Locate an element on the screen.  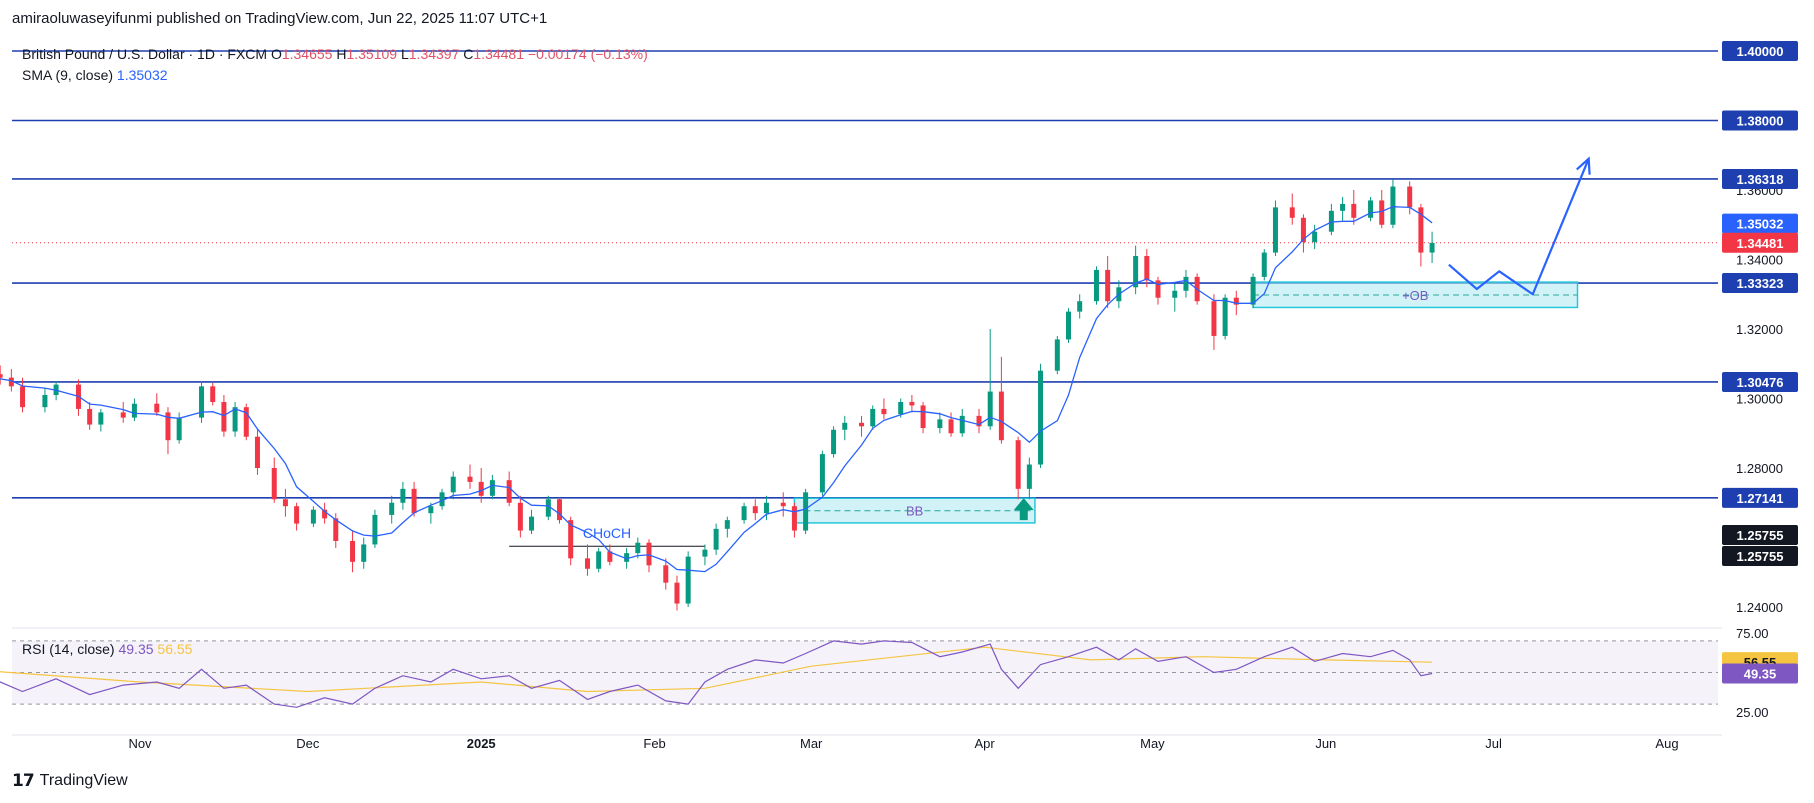
level-badge: 1.40000 is located at coordinates (1760, 51).